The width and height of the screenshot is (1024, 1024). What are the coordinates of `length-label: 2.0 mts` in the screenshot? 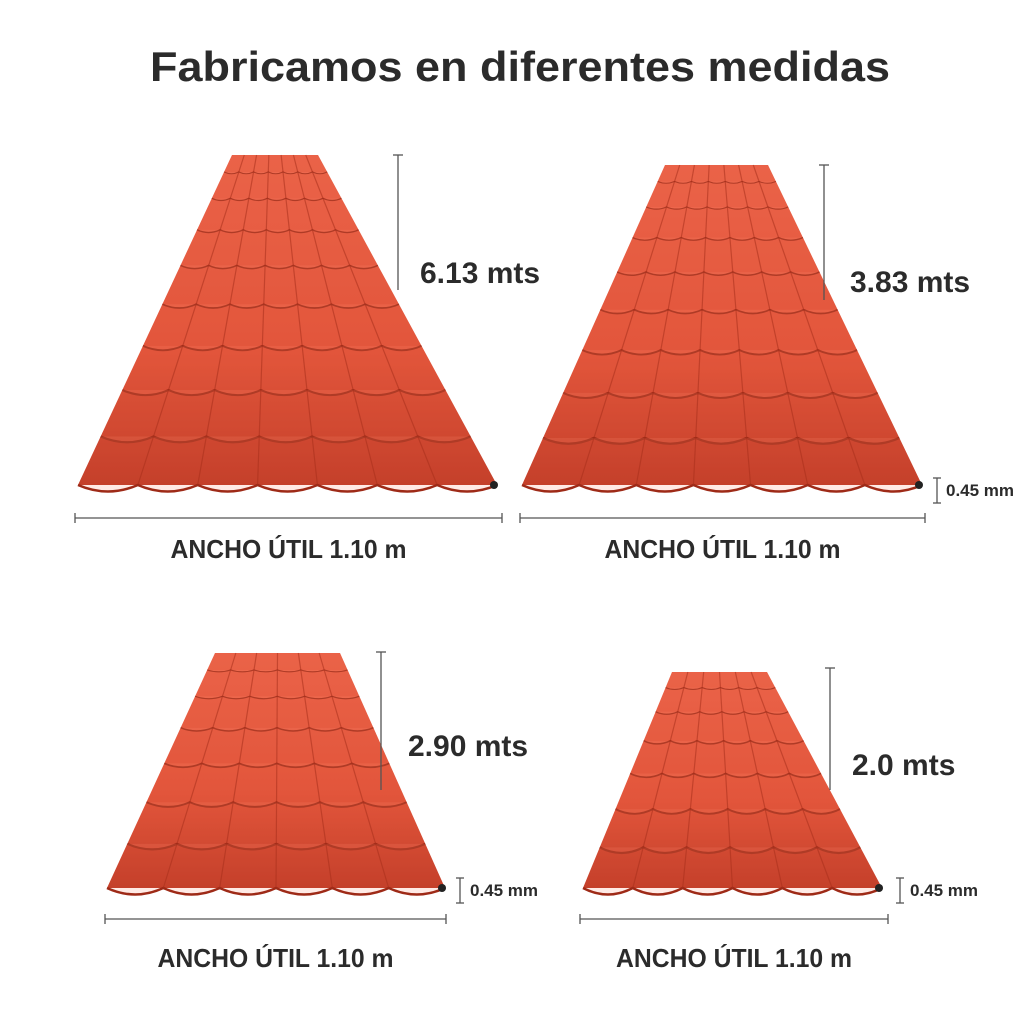 It's located at (903, 765).